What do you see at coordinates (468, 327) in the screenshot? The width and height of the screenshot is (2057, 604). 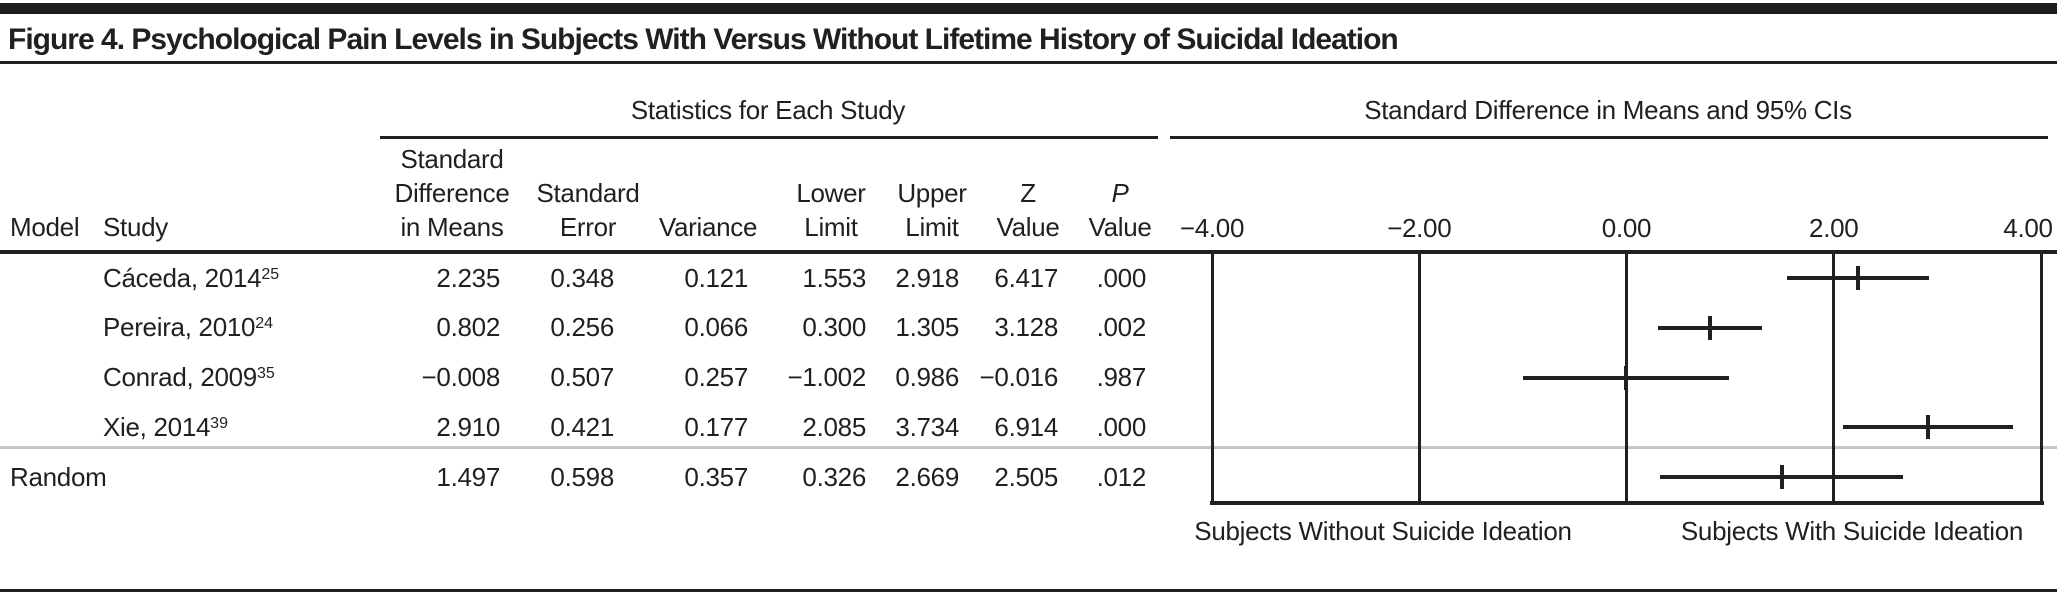 I see `sdm-value: 0.802` at bounding box center [468, 327].